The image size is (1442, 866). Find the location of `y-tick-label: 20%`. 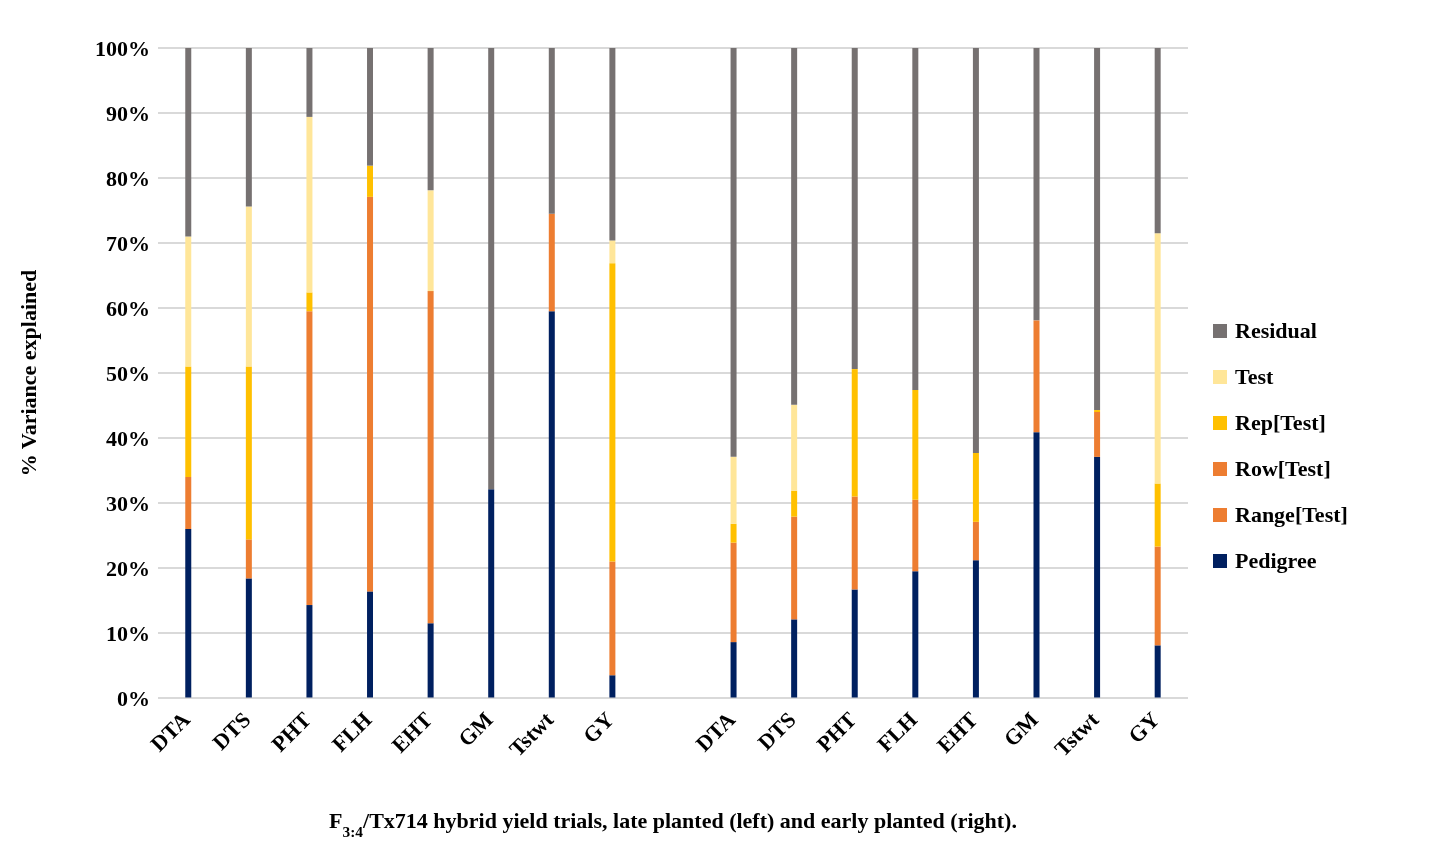

y-tick-label: 20% is located at coordinates (128, 568).